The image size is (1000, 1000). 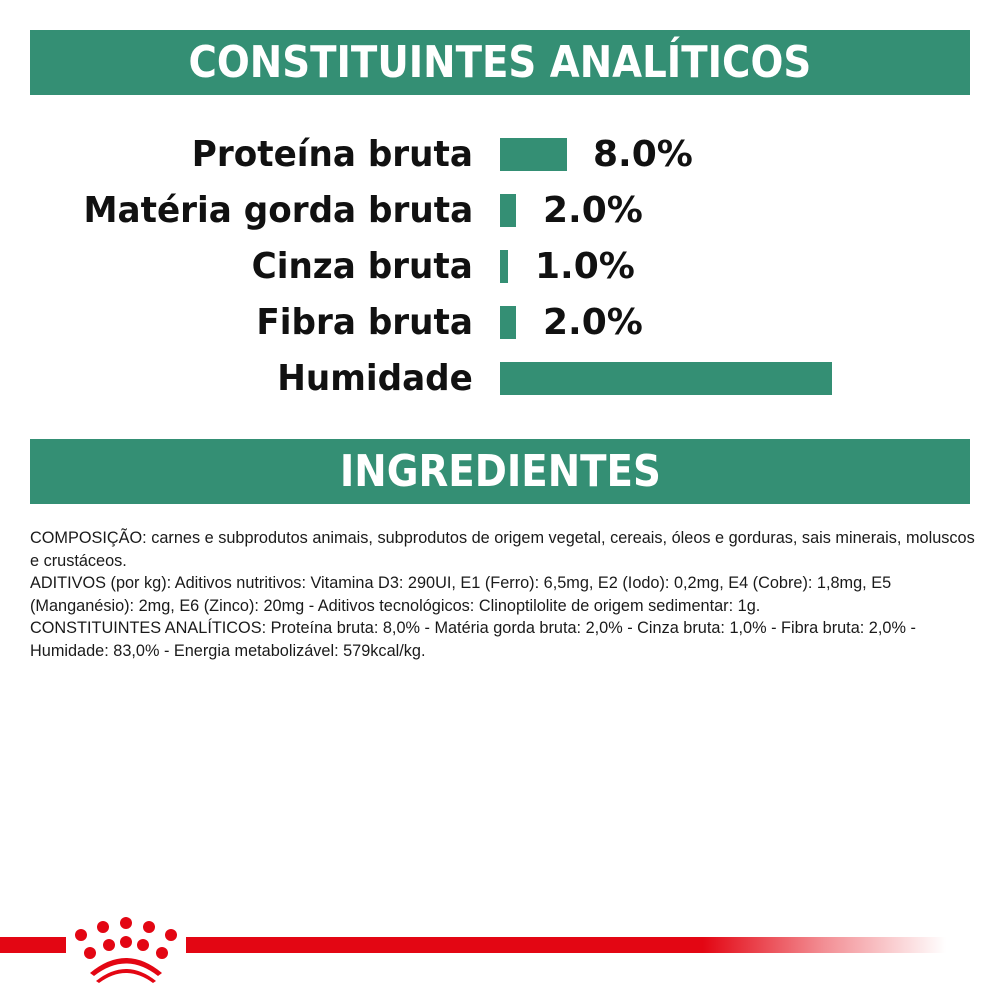 I want to click on ingredients-banner: INGREDIENTES, so click(x=500, y=471).